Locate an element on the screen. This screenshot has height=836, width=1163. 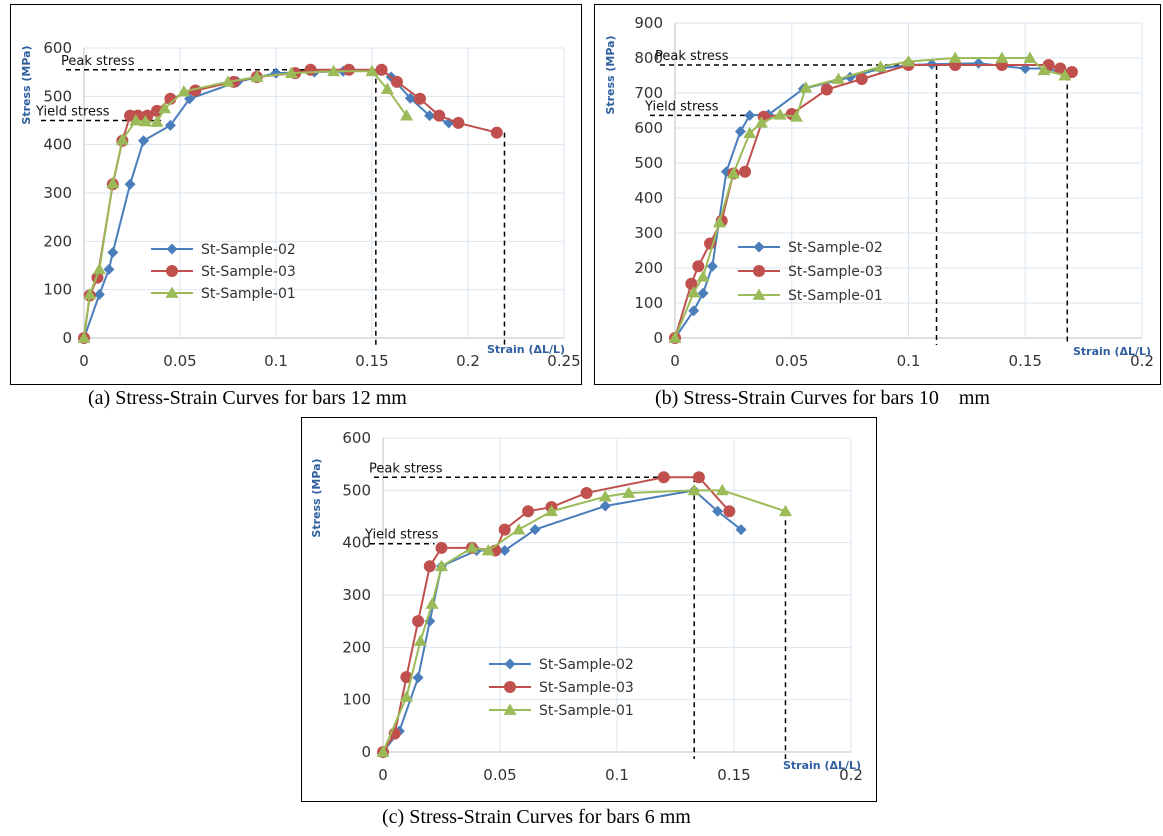
y-tick-label: 900 is located at coordinates (648, 23).